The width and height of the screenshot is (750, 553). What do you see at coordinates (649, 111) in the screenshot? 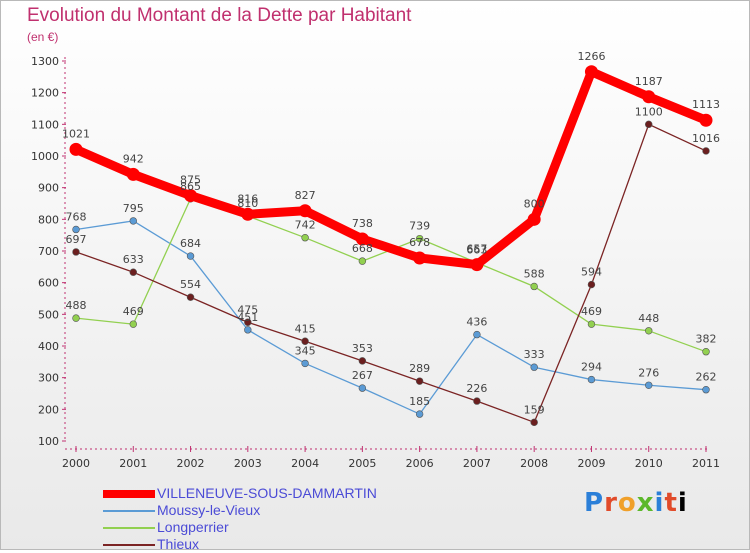
I see `data-label: 1100` at bounding box center [649, 111].